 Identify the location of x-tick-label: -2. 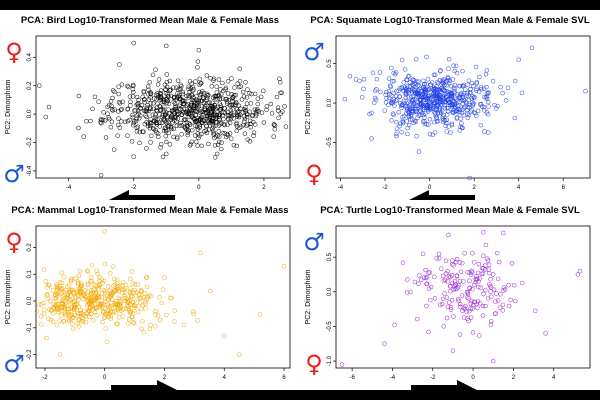
(134, 188).